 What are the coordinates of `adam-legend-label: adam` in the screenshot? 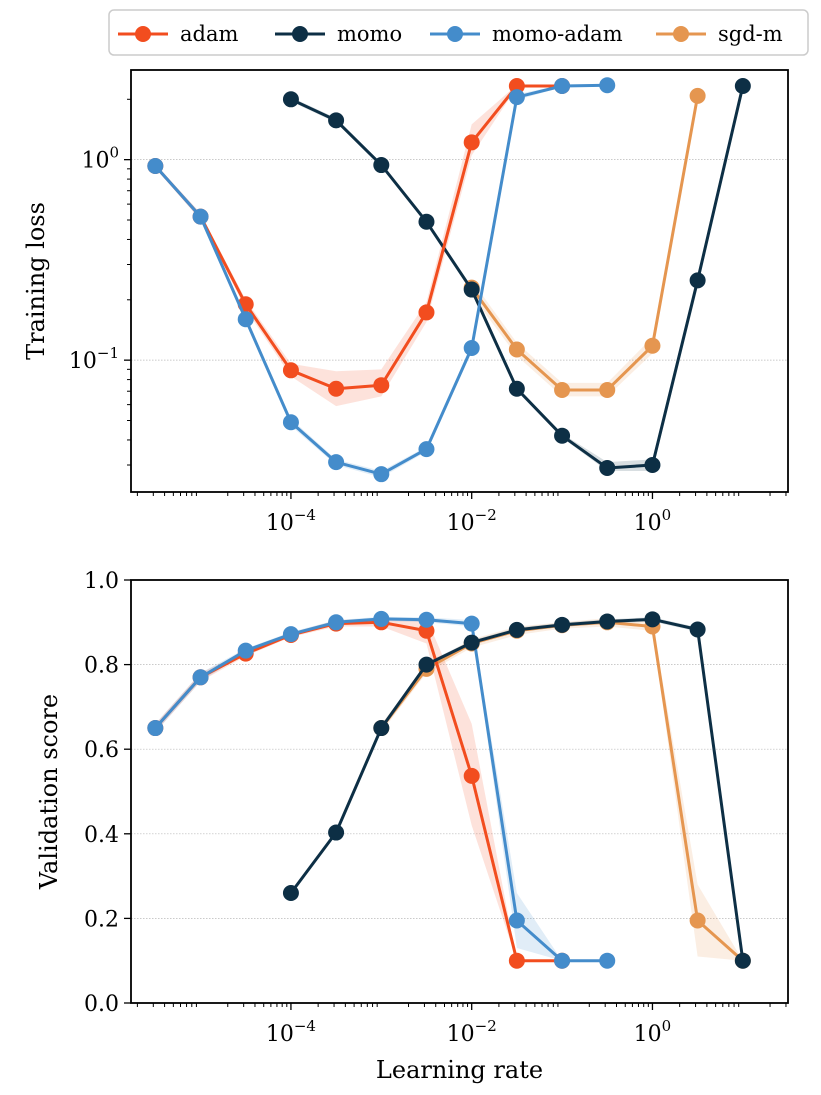 It's located at (209, 34).